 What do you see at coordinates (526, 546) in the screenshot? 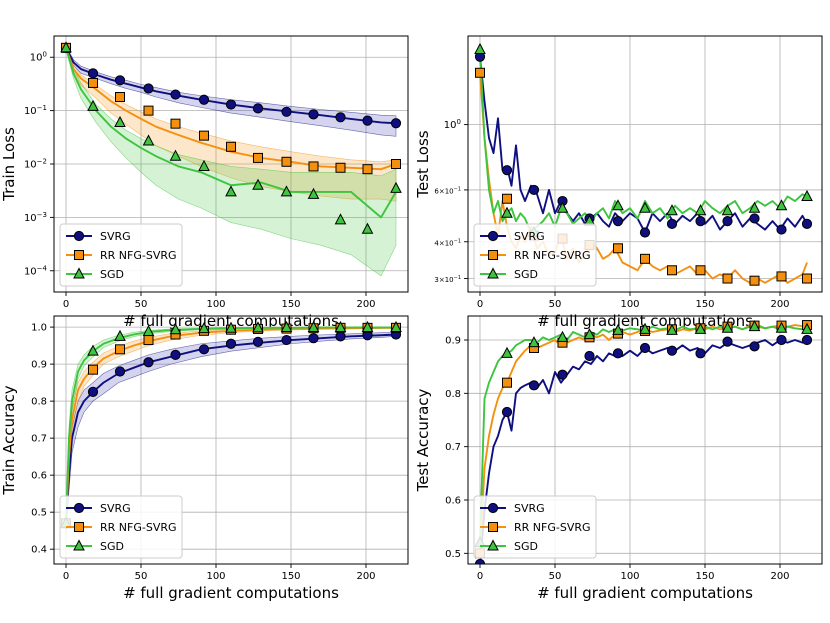
I see `legend-label: SGD` at bounding box center [526, 546].